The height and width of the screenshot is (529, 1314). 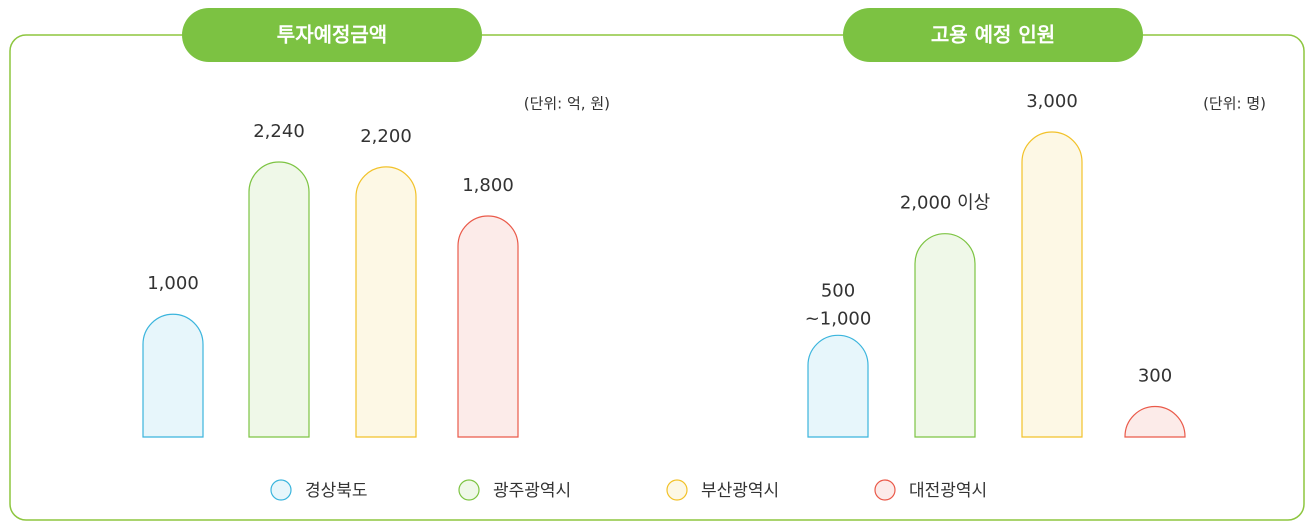 I want to click on legend-label: 대전광역시, so click(x=948, y=491).